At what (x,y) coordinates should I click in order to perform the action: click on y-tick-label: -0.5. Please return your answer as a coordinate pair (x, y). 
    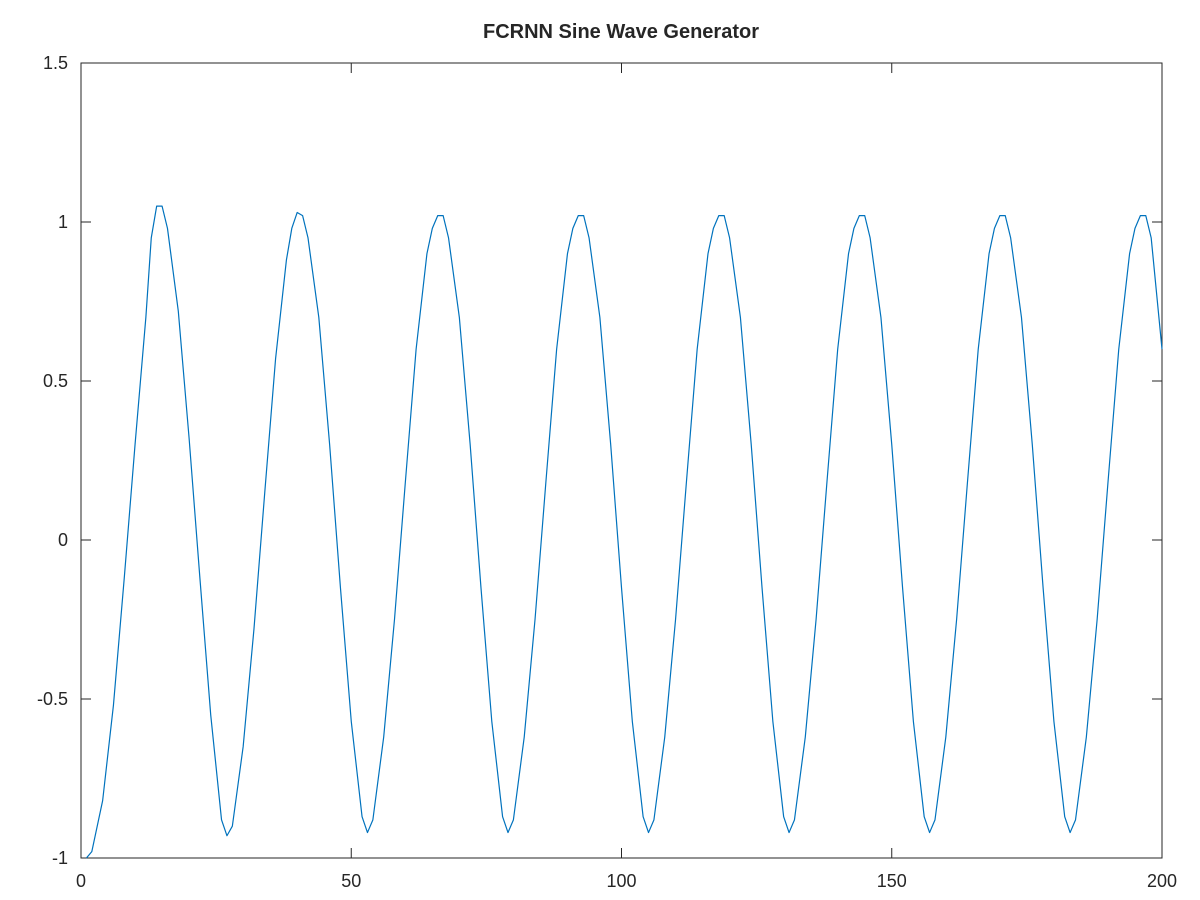
    Looking at the image, I should click on (52, 699).